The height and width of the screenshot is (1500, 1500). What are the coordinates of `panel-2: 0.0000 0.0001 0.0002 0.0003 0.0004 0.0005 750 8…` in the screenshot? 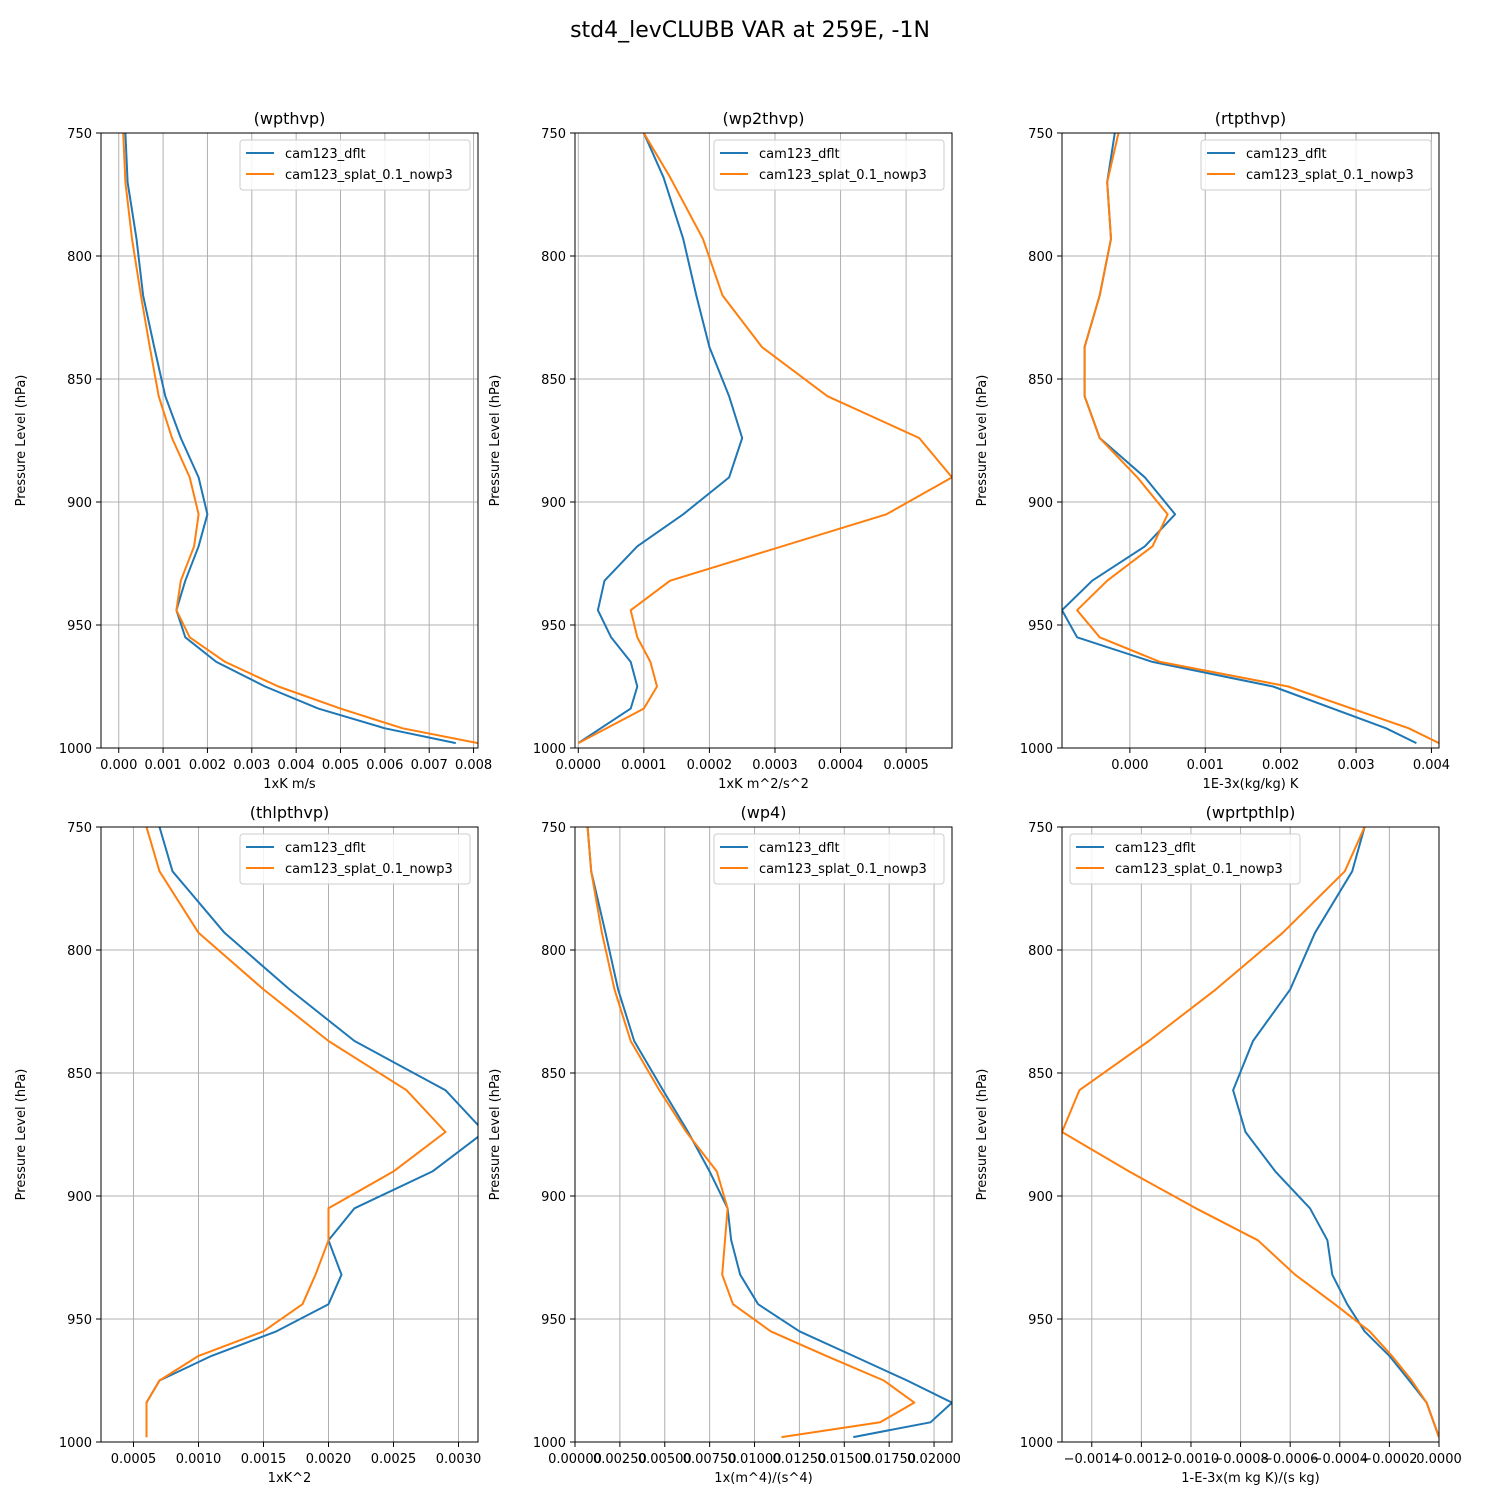 It's located at (720, 450).